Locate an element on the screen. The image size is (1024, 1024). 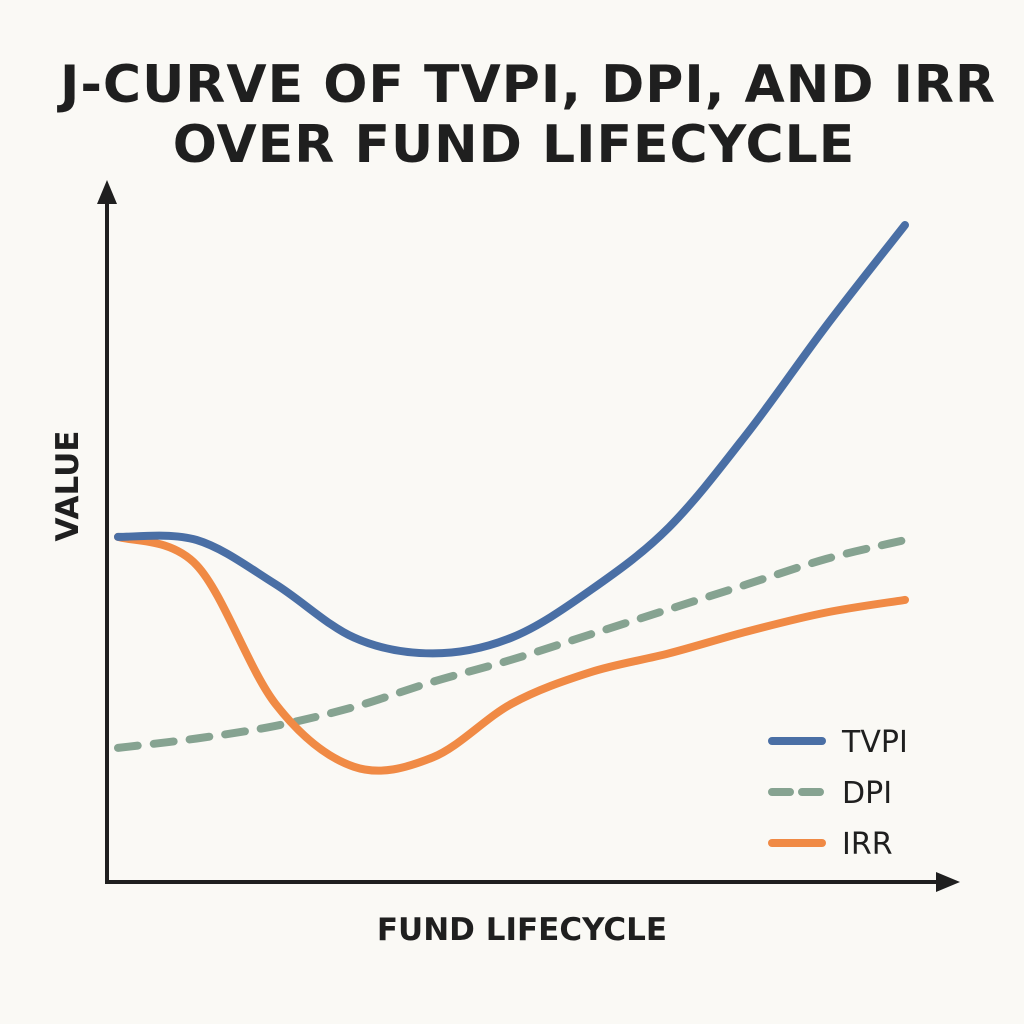
chart-title-line-2: OVER FUND LIFECYCLE is located at coordinates (514, 145).